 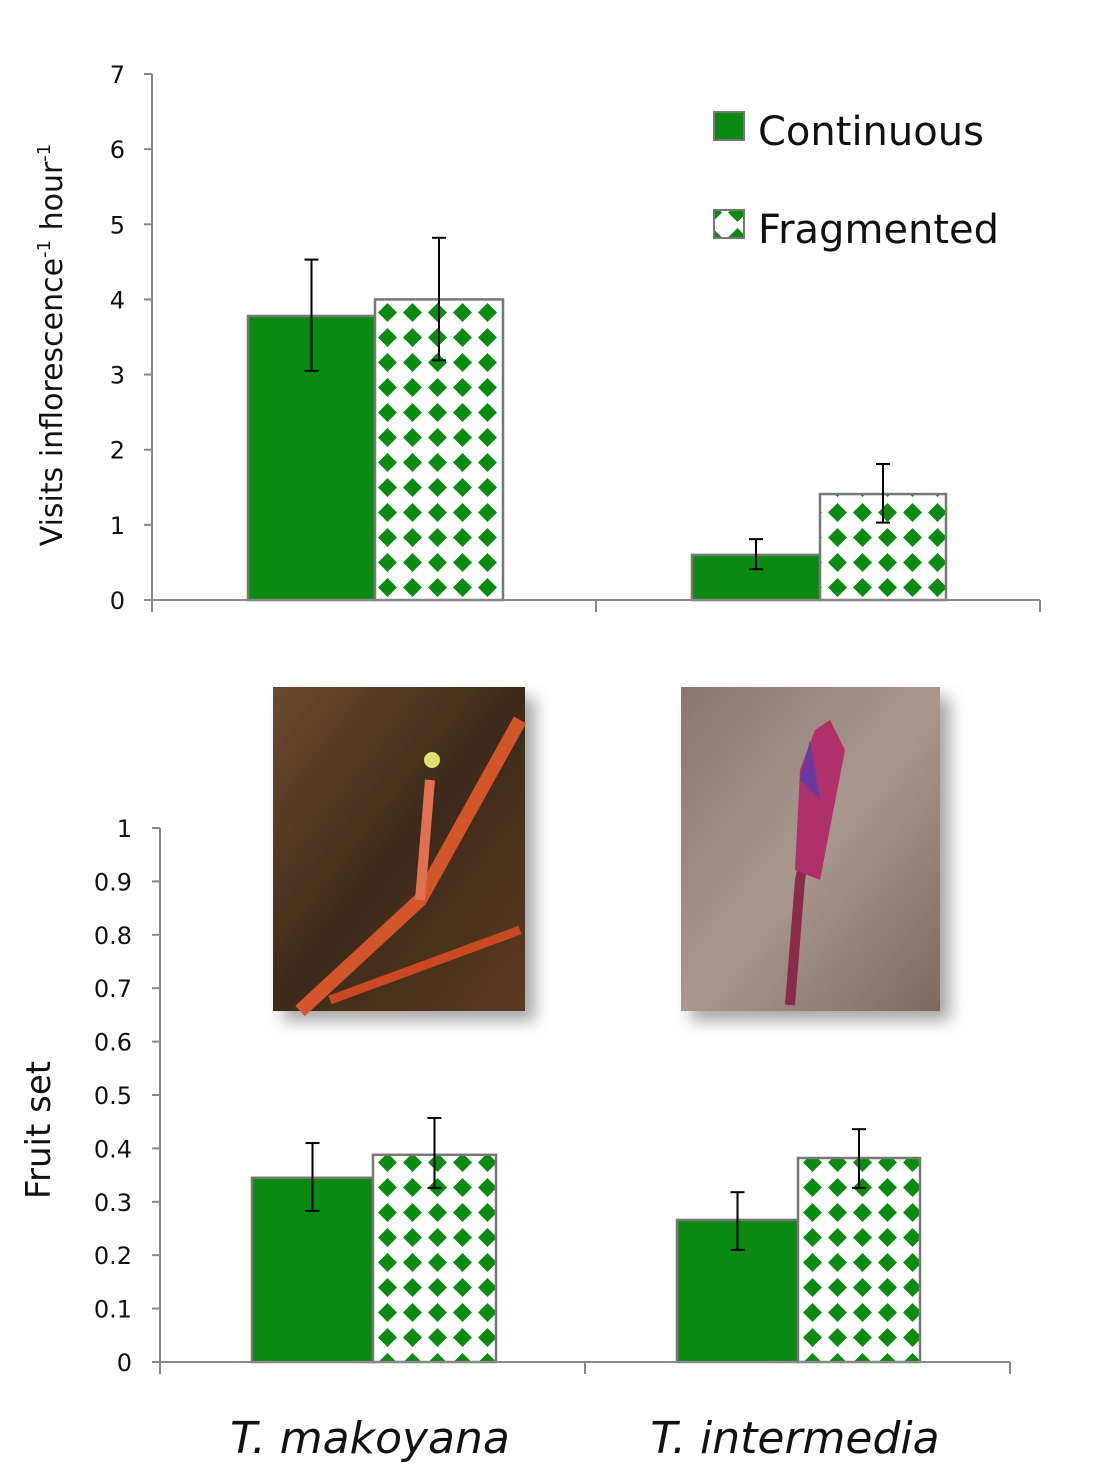 What do you see at coordinates (856, 181) in the screenshot?
I see `legend: Continuous Fragmented` at bounding box center [856, 181].